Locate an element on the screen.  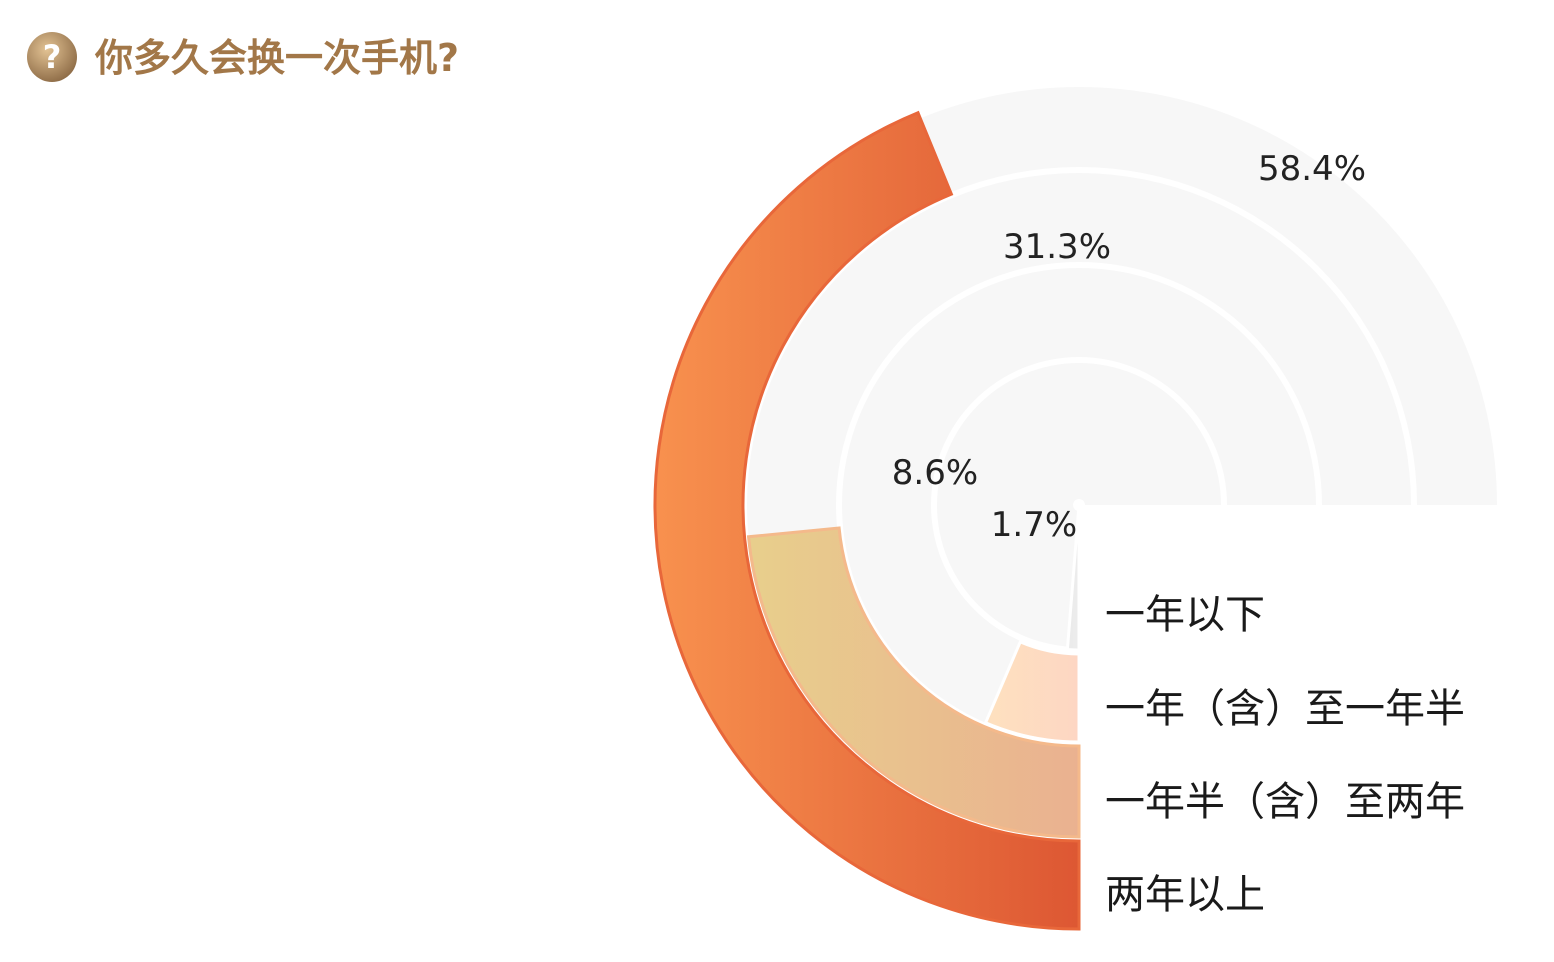
chart-title: 你多久会换一次手机? is located at coordinates (276, 58).